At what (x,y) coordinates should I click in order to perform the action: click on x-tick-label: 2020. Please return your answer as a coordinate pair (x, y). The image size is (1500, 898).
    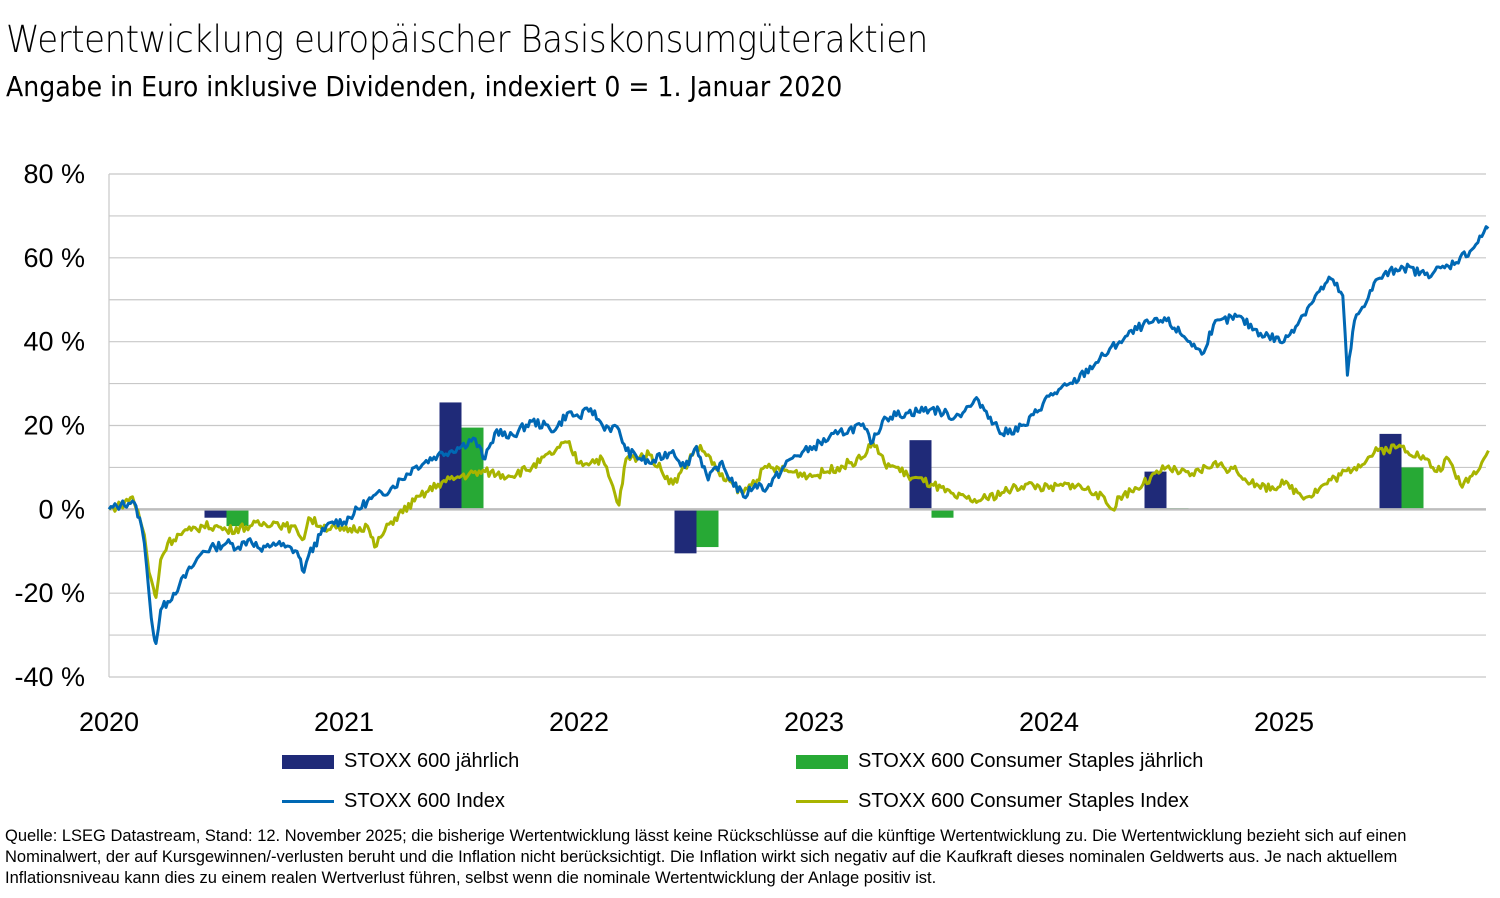
    Looking at the image, I should click on (109, 722).